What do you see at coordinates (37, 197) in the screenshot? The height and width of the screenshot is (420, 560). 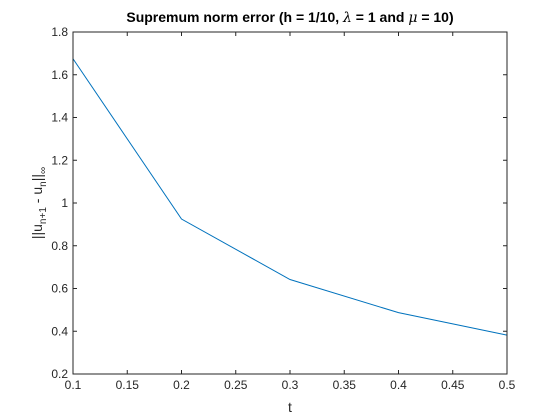 I see `ylabel-minus: - u` at bounding box center [37, 197].